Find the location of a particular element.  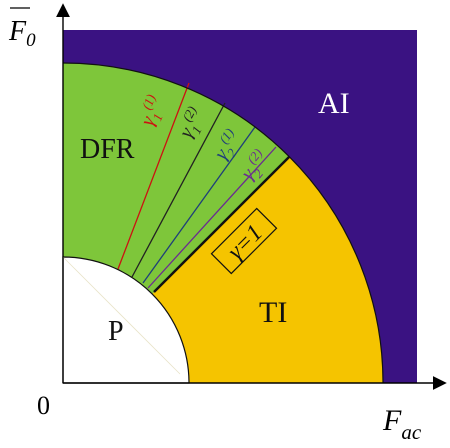

gamma-curve-black is located at coordinates (178, 190).